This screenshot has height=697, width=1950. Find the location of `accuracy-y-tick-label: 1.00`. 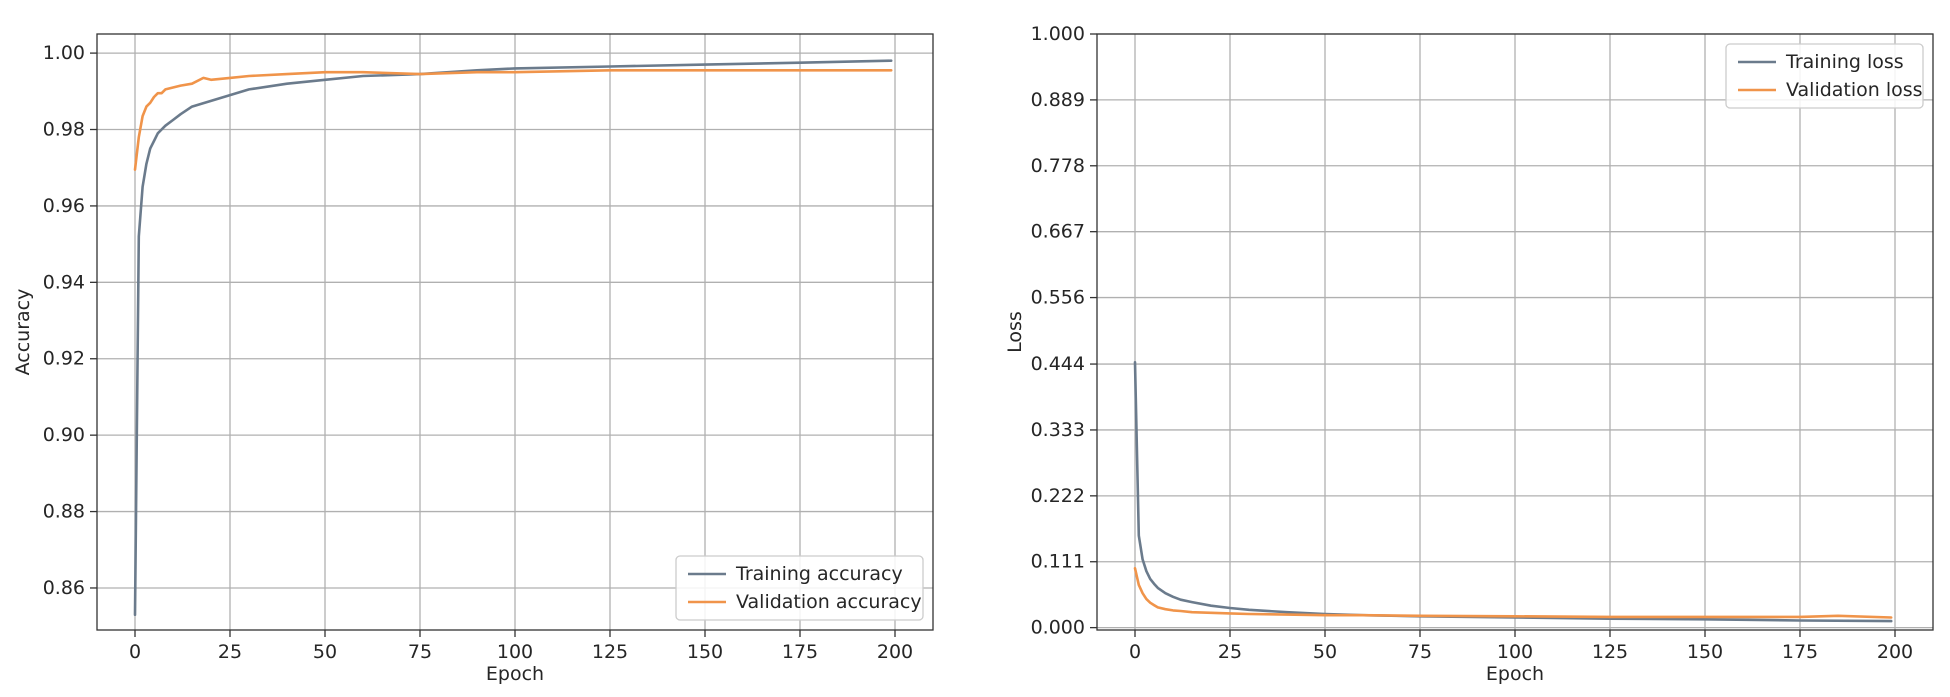

accuracy-y-tick-label: 1.00 is located at coordinates (64, 53).